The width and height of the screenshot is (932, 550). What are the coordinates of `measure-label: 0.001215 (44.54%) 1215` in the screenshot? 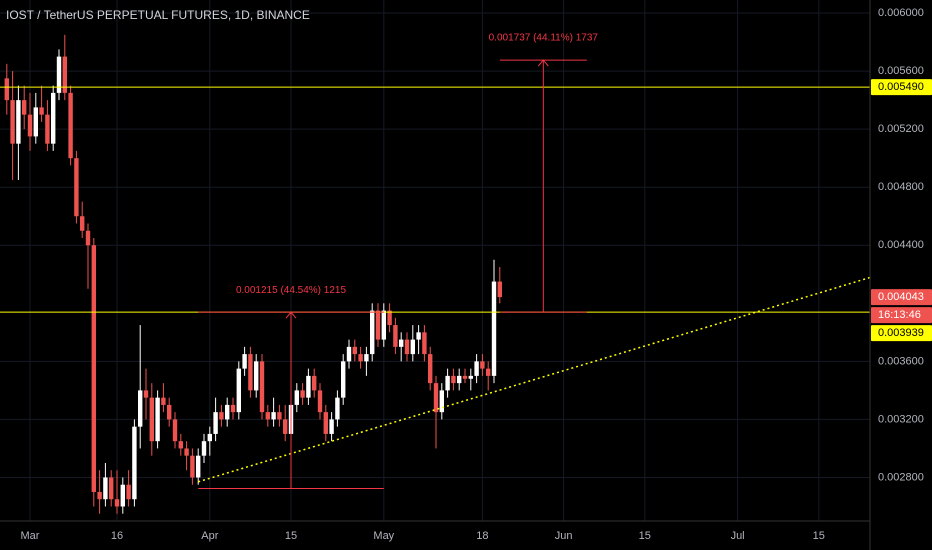 It's located at (291, 290).